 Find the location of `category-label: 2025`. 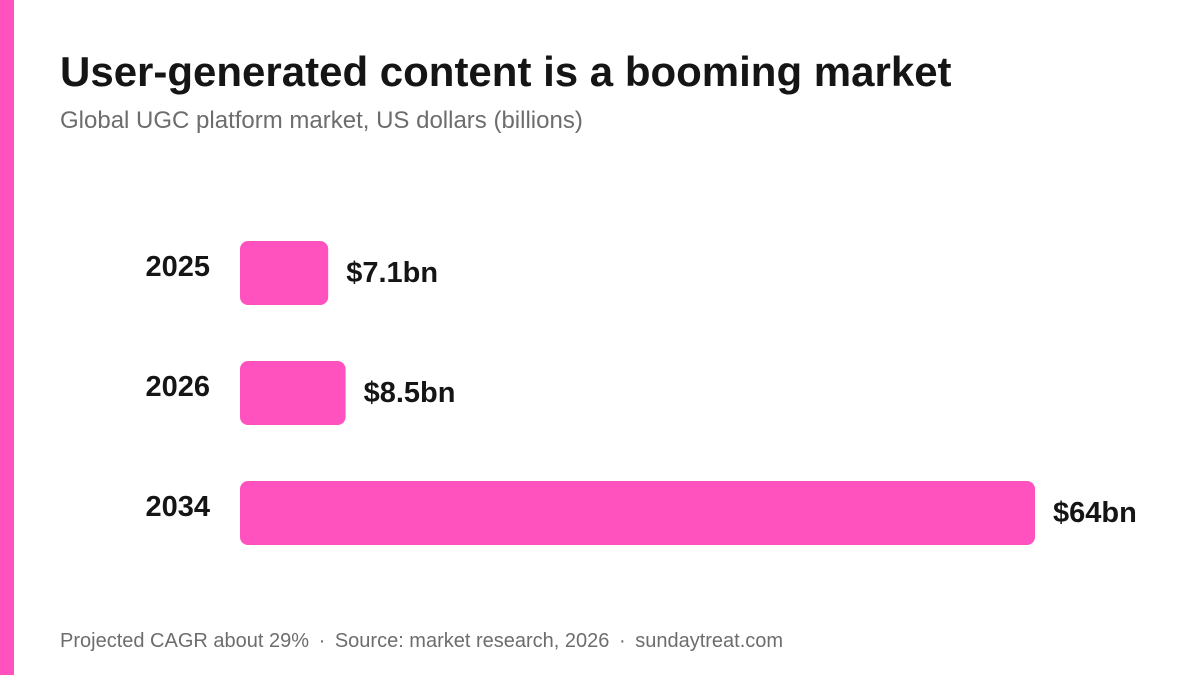

category-label: 2025 is located at coordinates (177, 267).